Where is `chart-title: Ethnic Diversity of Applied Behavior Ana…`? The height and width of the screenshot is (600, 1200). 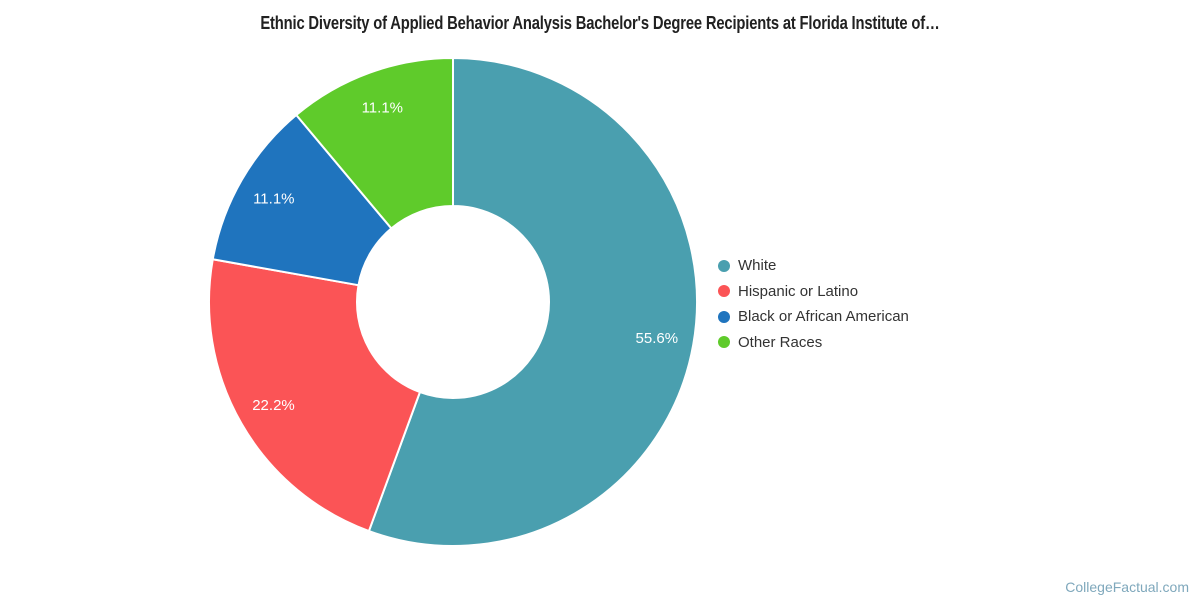 chart-title: Ethnic Diversity of Applied Behavior Ana… is located at coordinates (600, 23).